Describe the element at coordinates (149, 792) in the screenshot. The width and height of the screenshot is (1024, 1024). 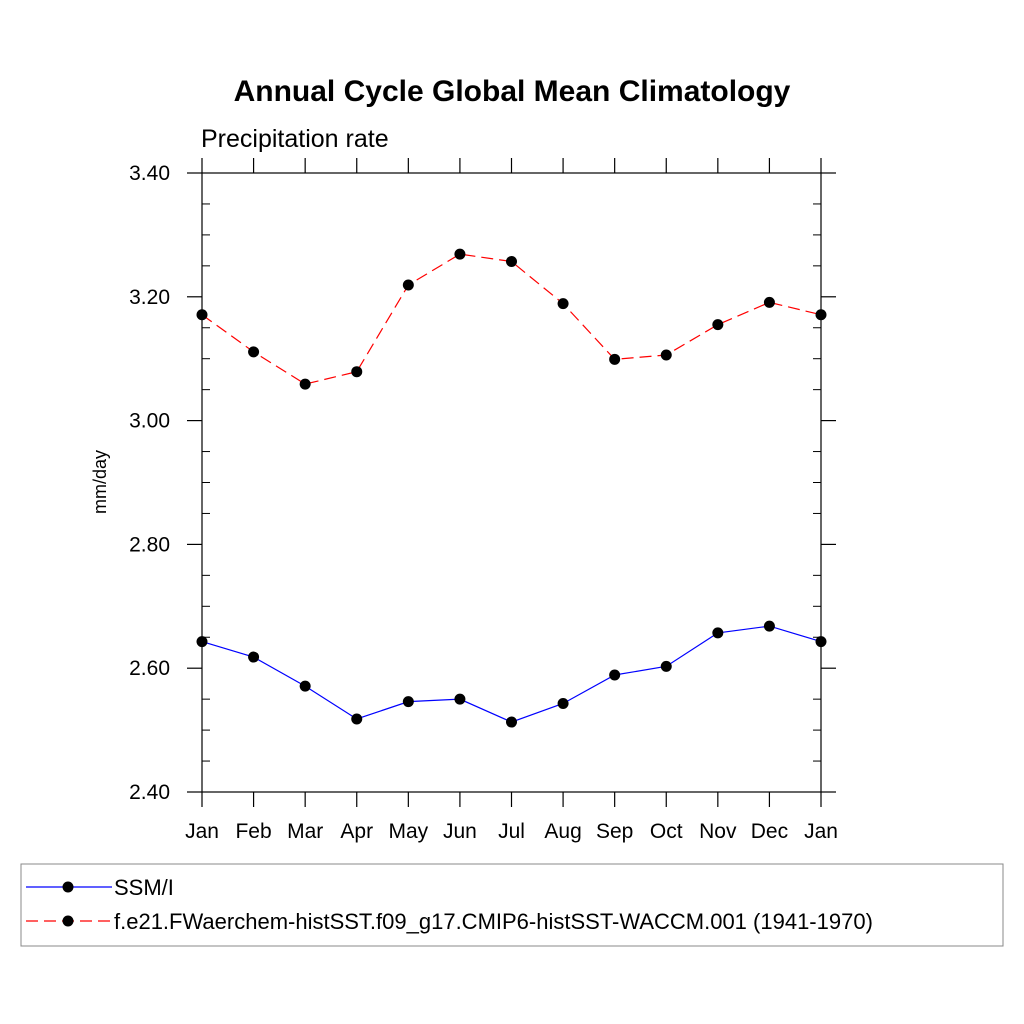
I see `y-tick-label: 2.40` at that location.